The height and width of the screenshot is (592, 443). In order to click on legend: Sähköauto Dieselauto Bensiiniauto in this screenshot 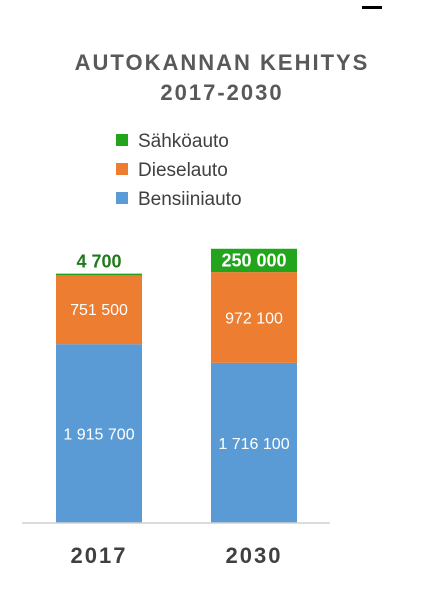, I will do `click(179, 170)`.